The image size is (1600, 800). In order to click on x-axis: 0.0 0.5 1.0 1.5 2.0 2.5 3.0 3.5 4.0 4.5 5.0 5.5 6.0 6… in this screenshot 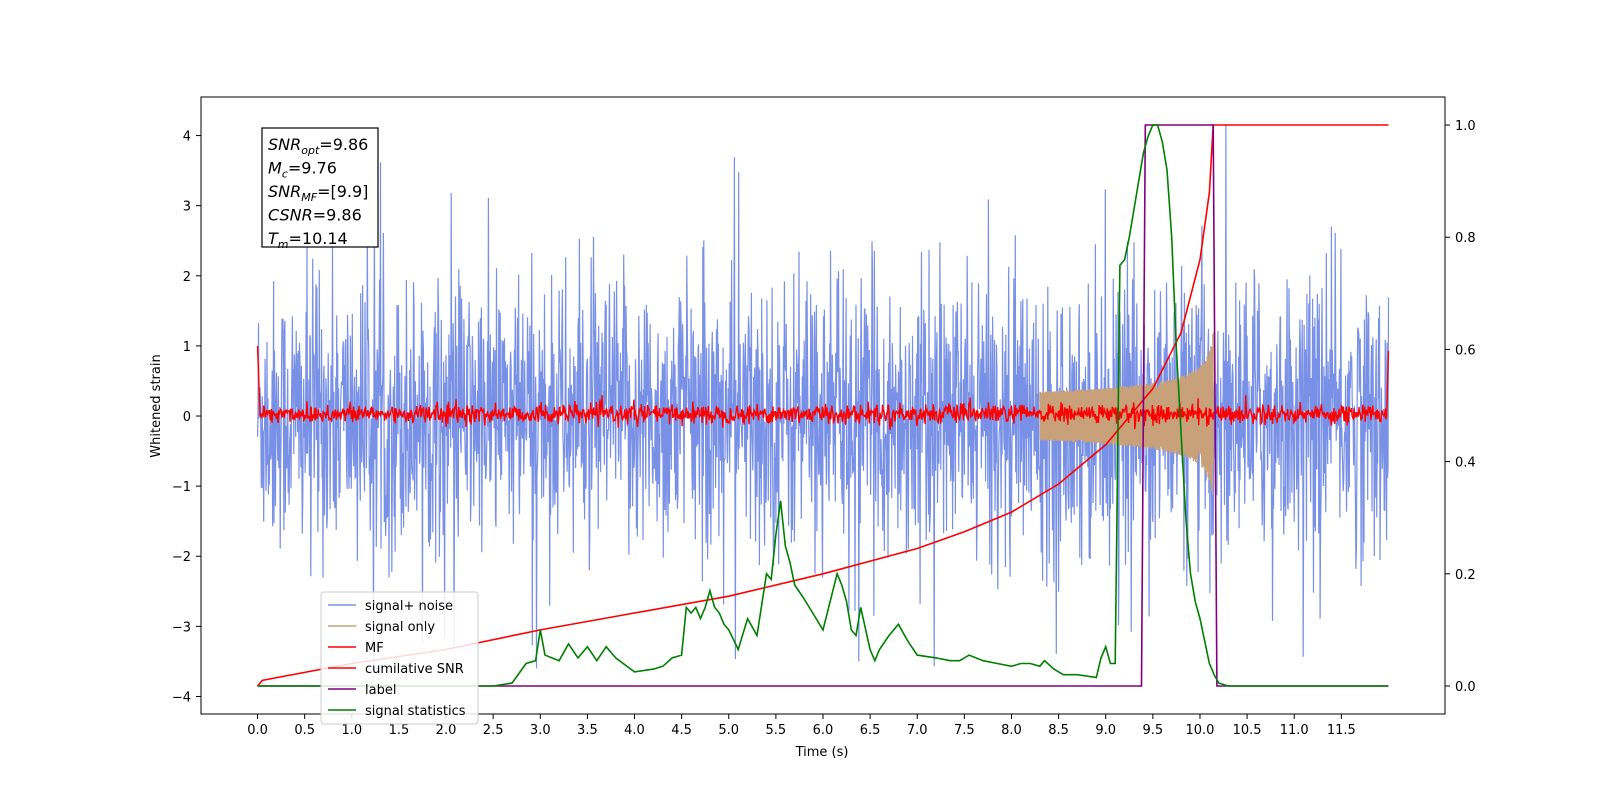, I will do `click(801, 726)`.